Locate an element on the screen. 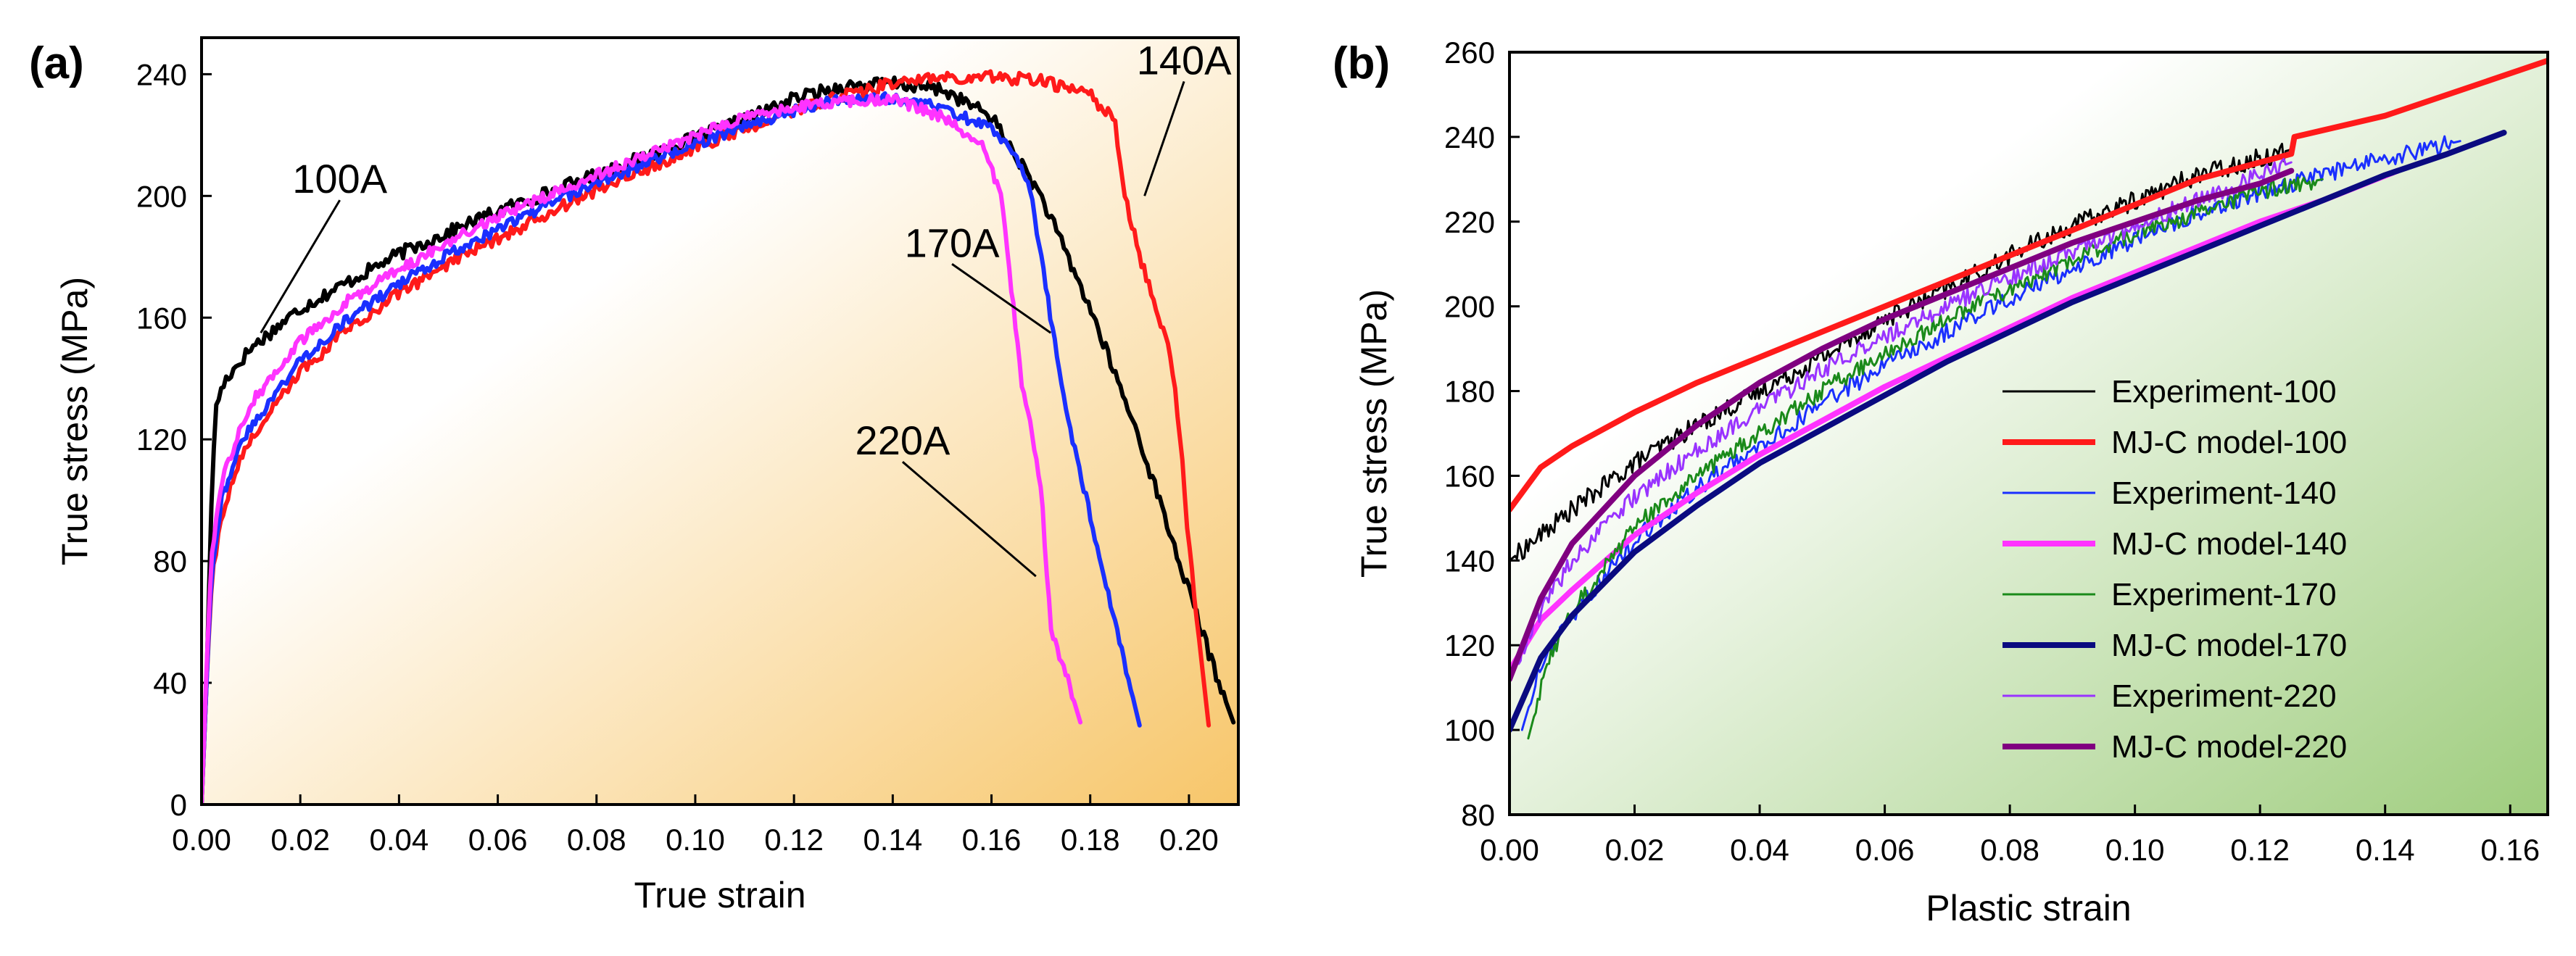 This screenshot has height=956, width=2576. panel-a-label: (a) is located at coordinates (57, 63).